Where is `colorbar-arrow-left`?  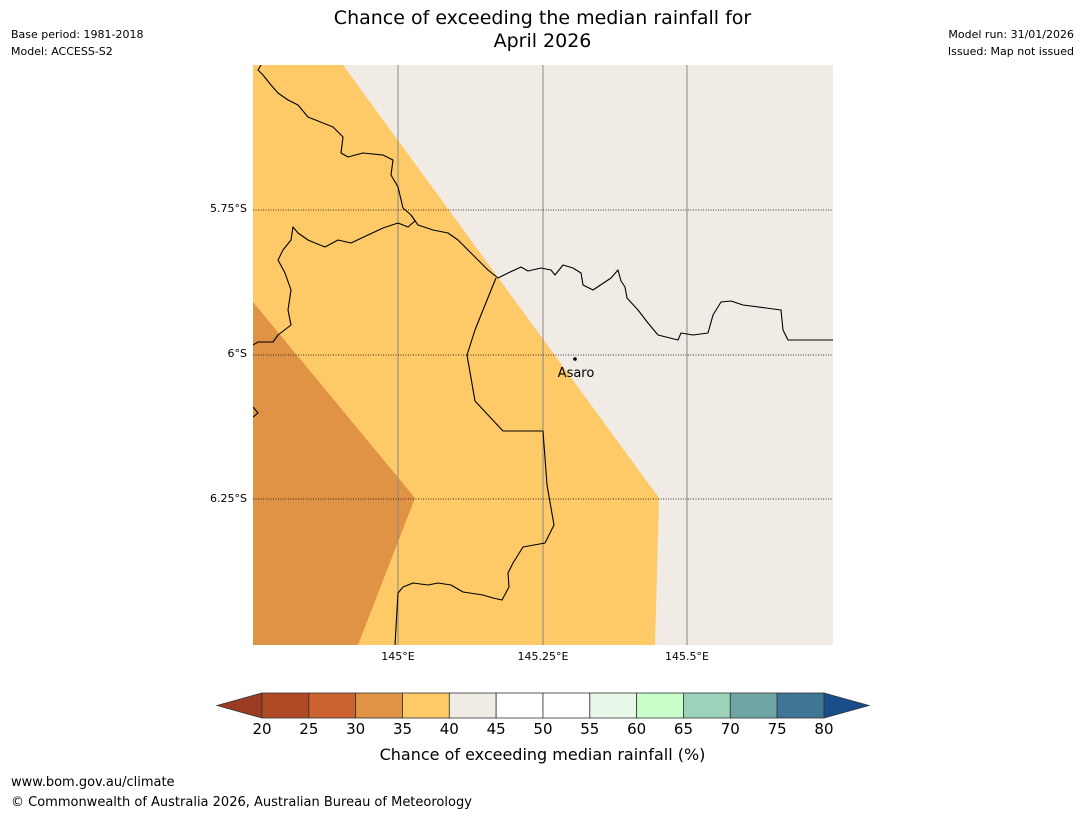 colorbar-arrow-left is located at coordinates (239, 705).